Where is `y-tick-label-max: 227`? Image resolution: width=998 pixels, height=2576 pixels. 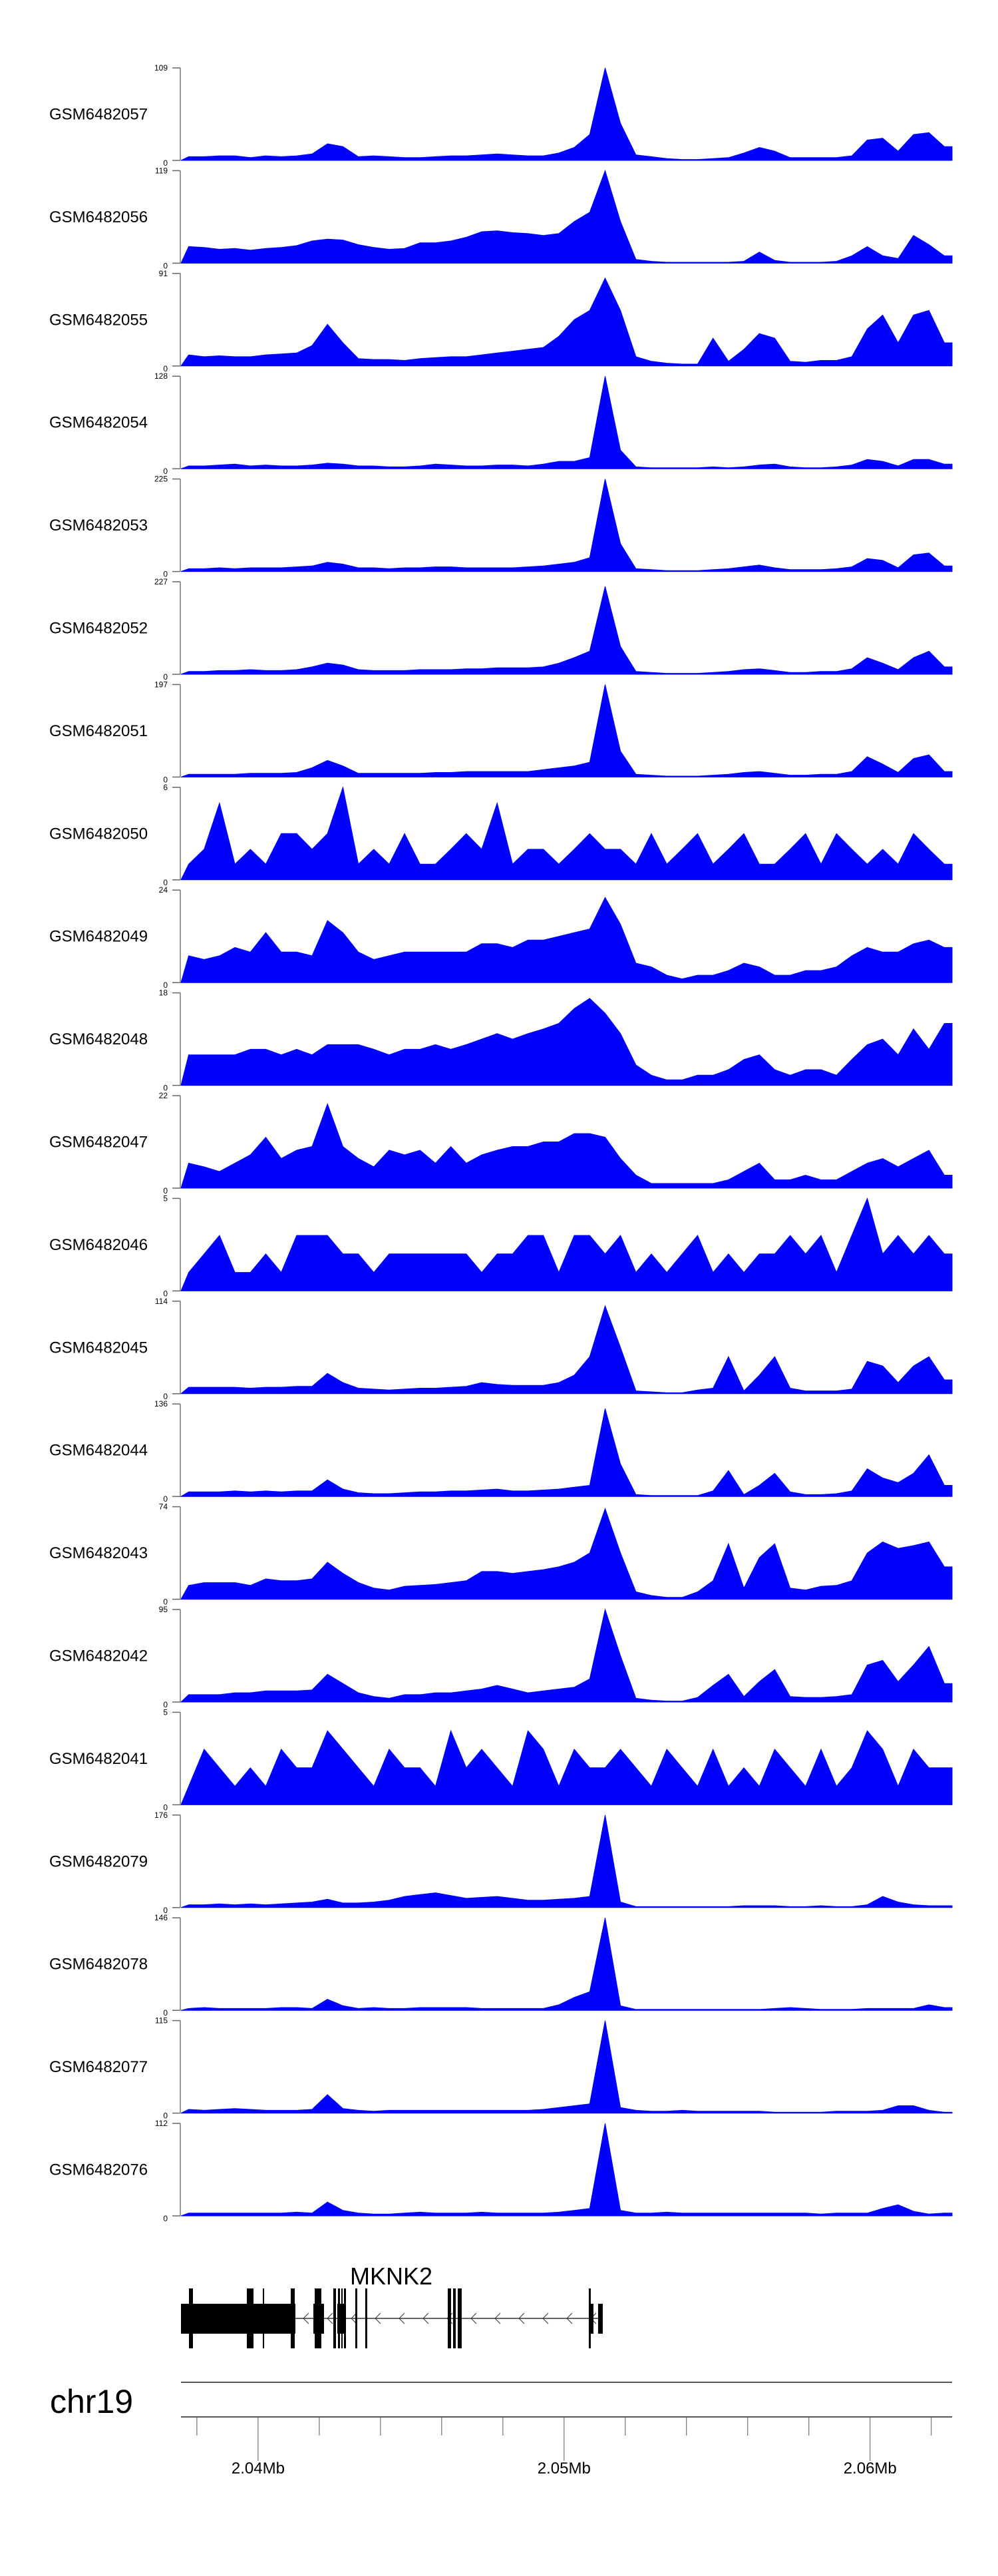 y-tick-label-max: 227 is located at coordinates (161, 581).